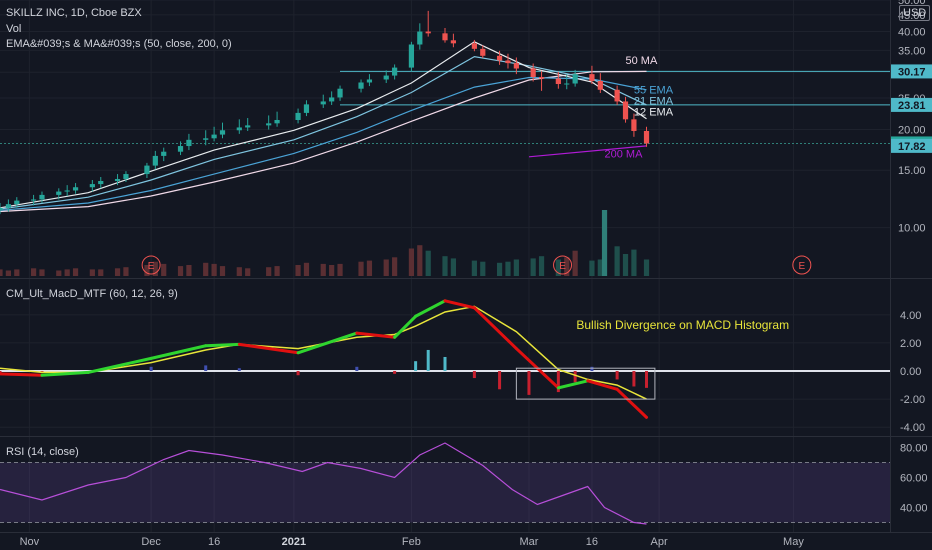 Image resolution: width=932 pixels, height=550 pixels. Describe the element at coordinates (528, 542) in the screenshot. I see `x-tick-label: Mar` at that location.